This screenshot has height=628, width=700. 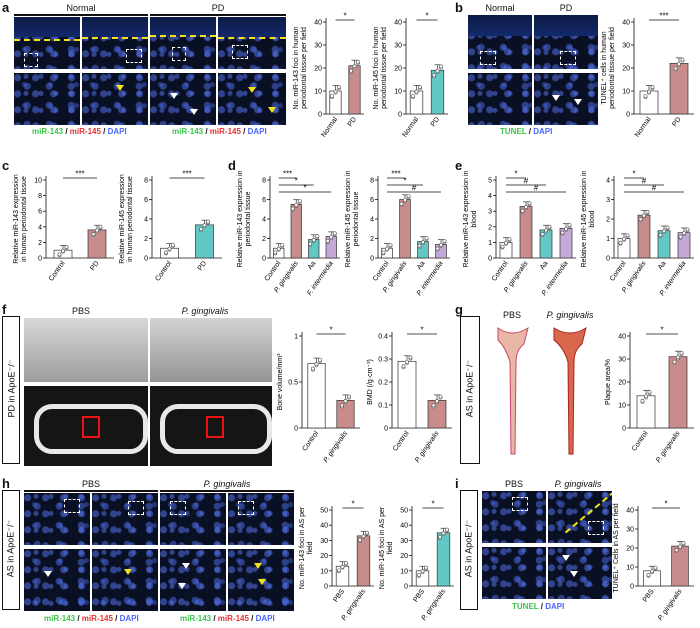 I want to click on e2-ytick-label: 3, so click(x=608, y=200).